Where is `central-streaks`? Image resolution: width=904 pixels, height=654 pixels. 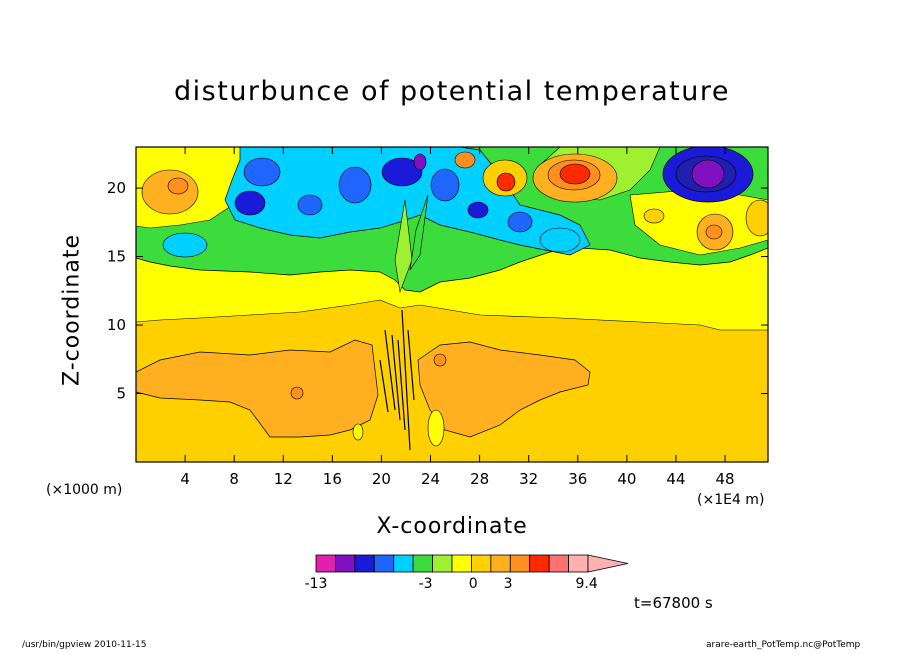
central-streaks is located at coordinates (397, 380).